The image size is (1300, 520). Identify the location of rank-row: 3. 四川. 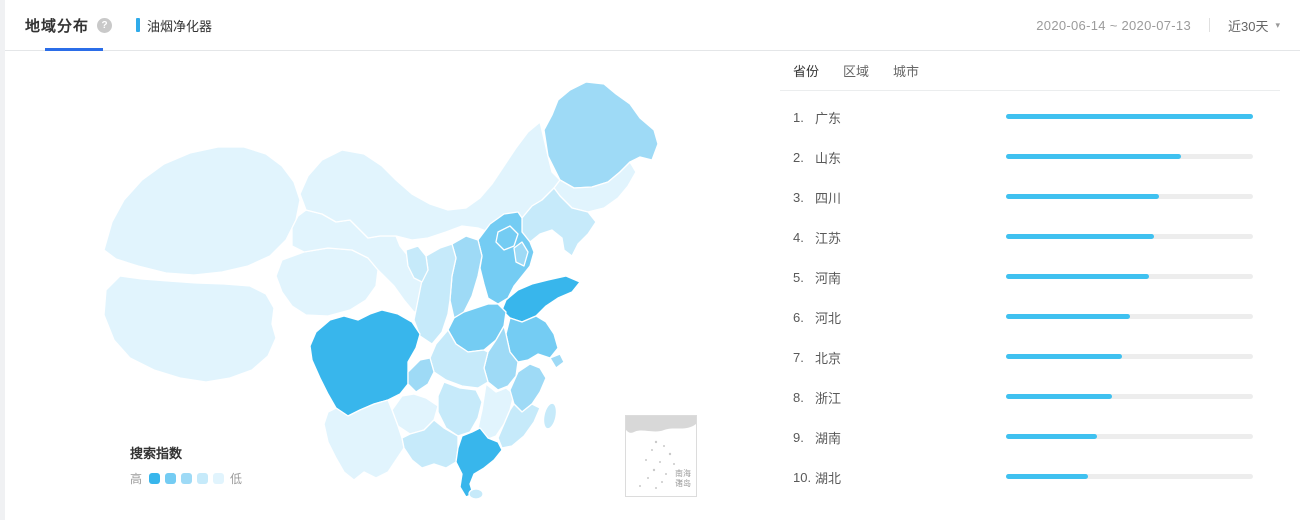
(1030, 197).